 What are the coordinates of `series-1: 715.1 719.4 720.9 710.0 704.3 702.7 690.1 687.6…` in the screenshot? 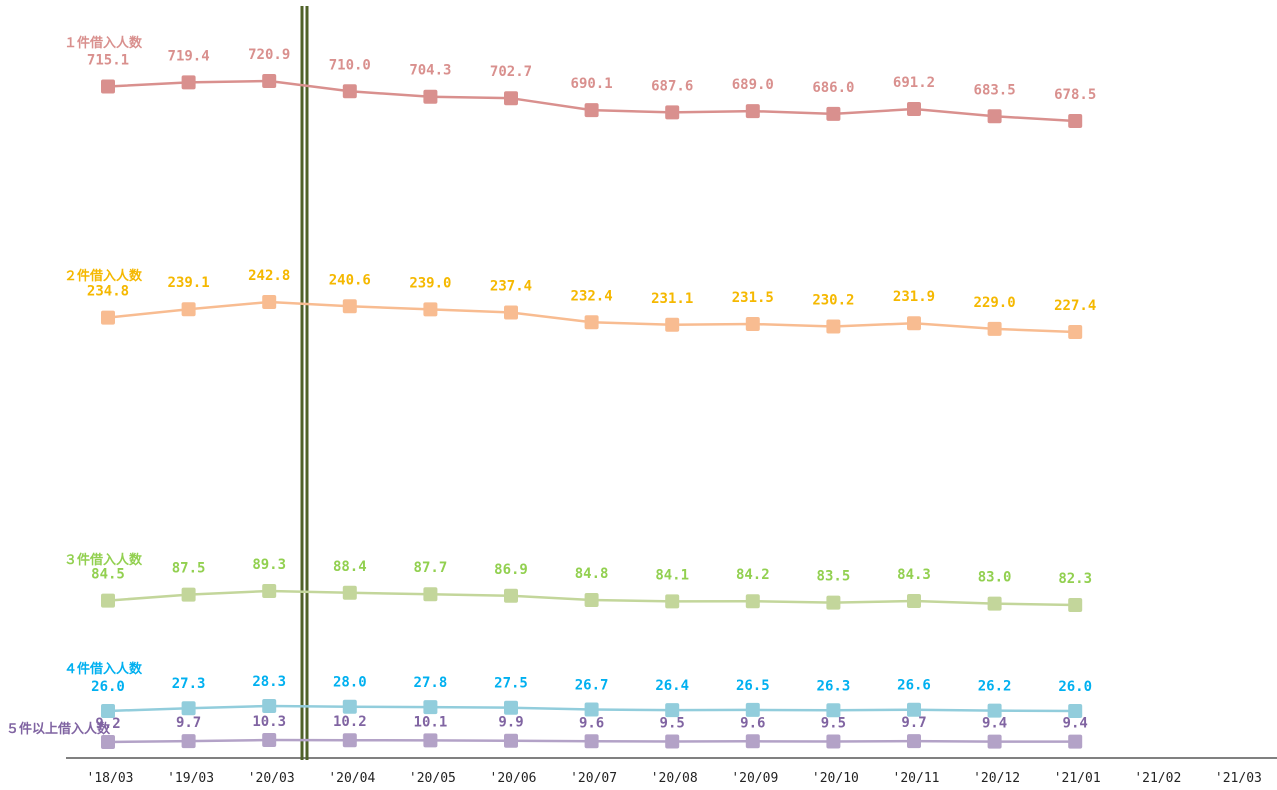 It's located at (580, 81).